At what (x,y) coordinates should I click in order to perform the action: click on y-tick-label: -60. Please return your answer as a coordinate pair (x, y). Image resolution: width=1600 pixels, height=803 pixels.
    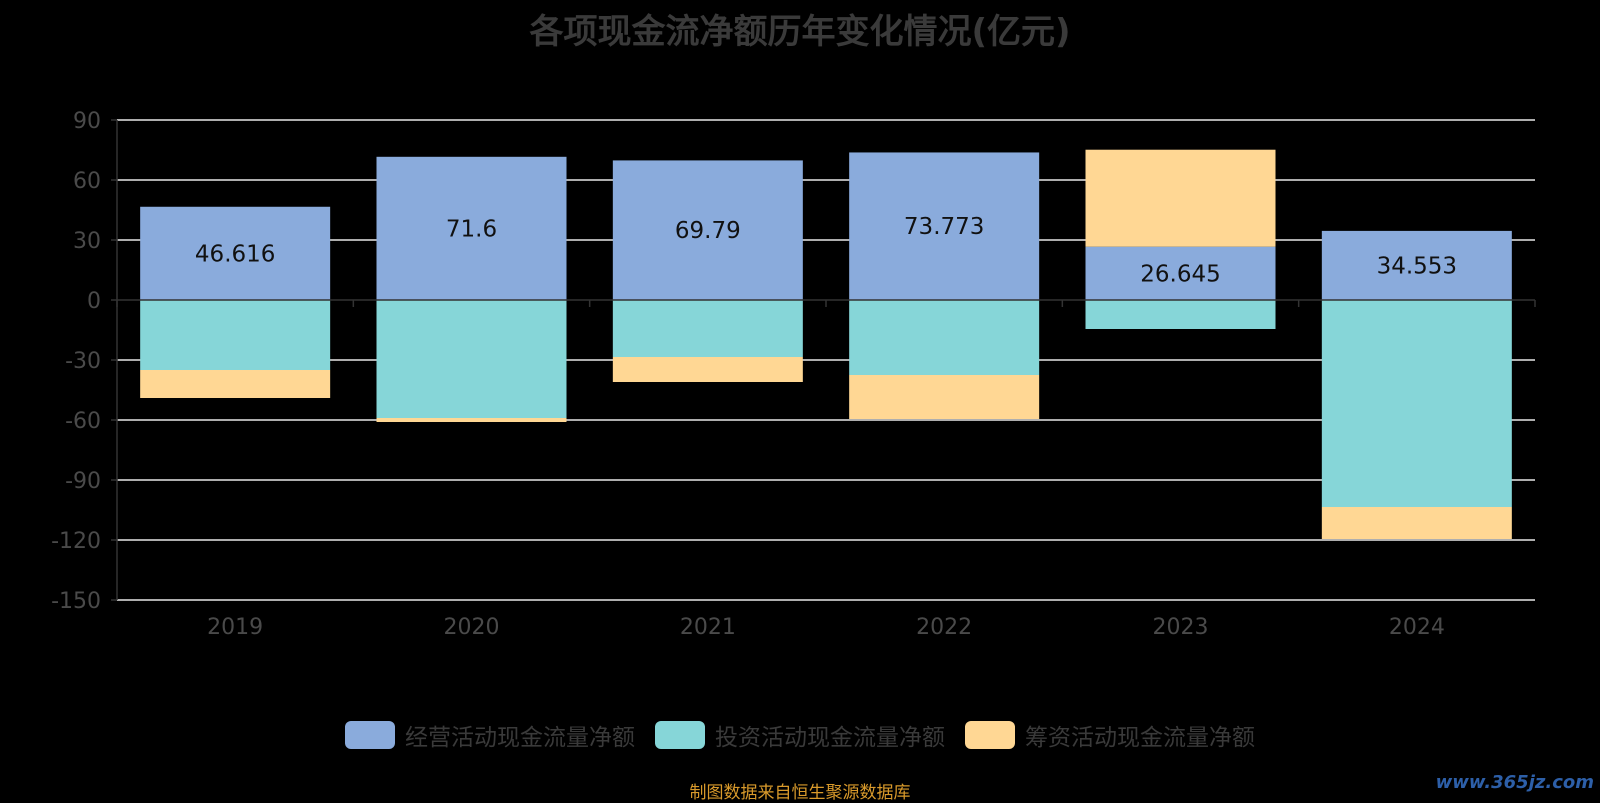
    Looking at the image, I should click on (83, 421).